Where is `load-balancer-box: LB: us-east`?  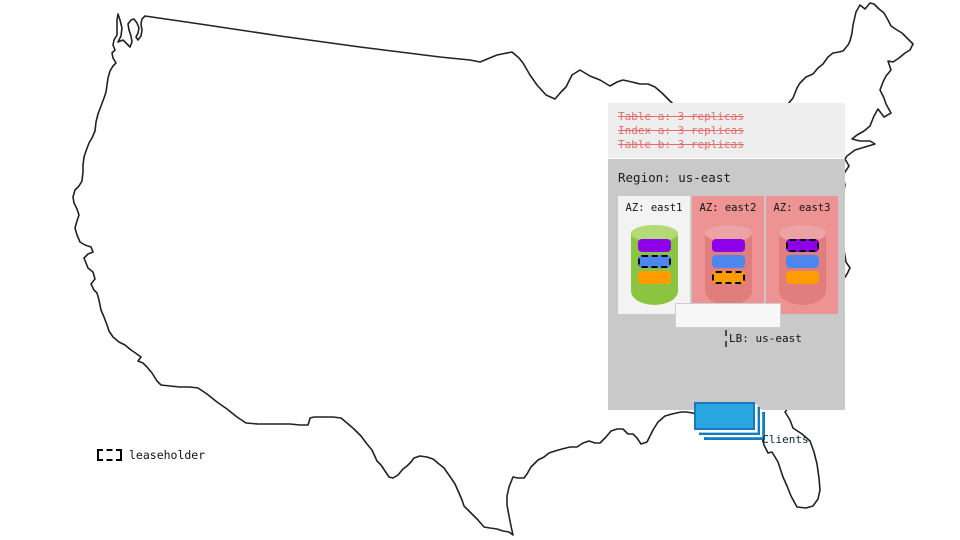
load-balancer-box: LB: us-east is located at coordinates (738, 324).